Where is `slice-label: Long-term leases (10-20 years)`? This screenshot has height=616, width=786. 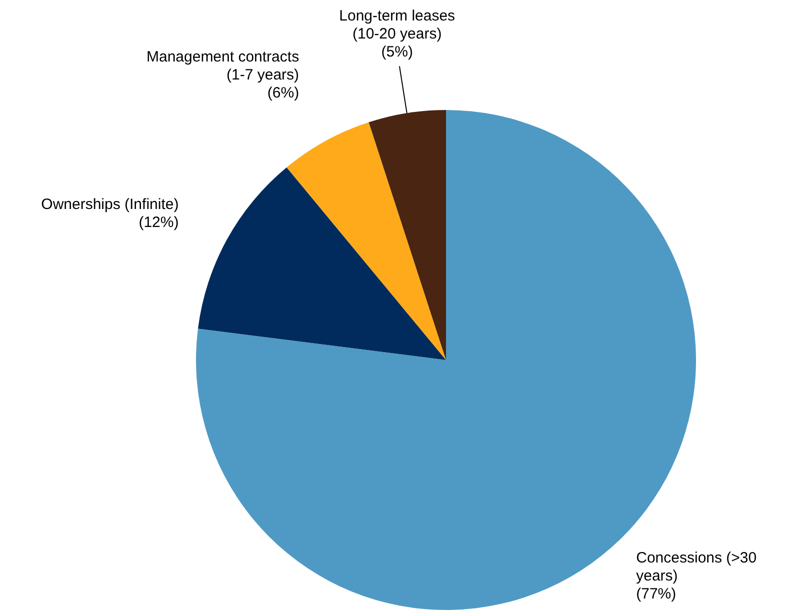
slice-label: Long-term leases (10-20 years) is located at coordinates (397, 24).